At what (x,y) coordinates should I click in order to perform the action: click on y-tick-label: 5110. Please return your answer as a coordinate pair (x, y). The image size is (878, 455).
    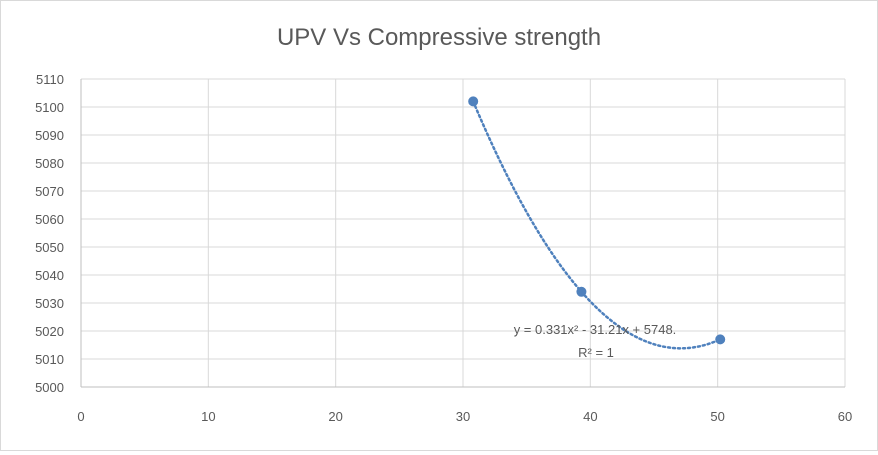
    Looking at the image, I should click on (50, 79).